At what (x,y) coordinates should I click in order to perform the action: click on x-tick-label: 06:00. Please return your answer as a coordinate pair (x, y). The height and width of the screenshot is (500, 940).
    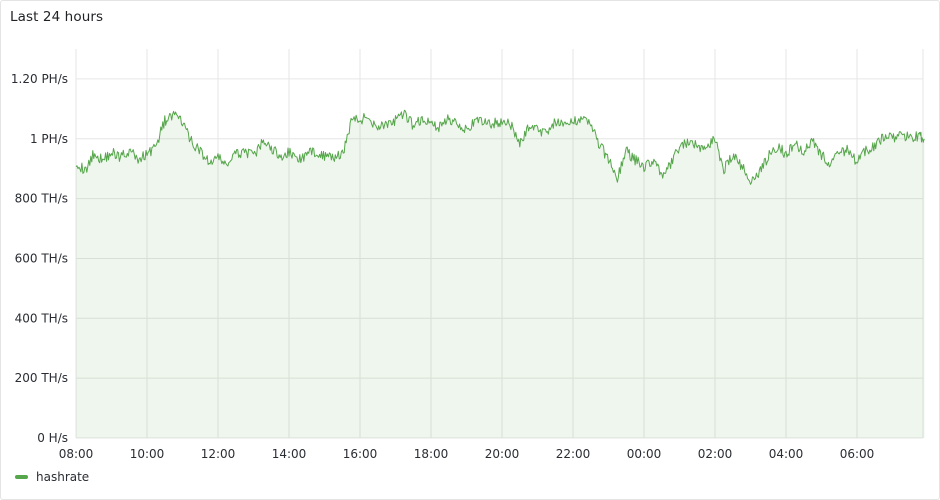
    Looking at the image, I should click on (857, 454).